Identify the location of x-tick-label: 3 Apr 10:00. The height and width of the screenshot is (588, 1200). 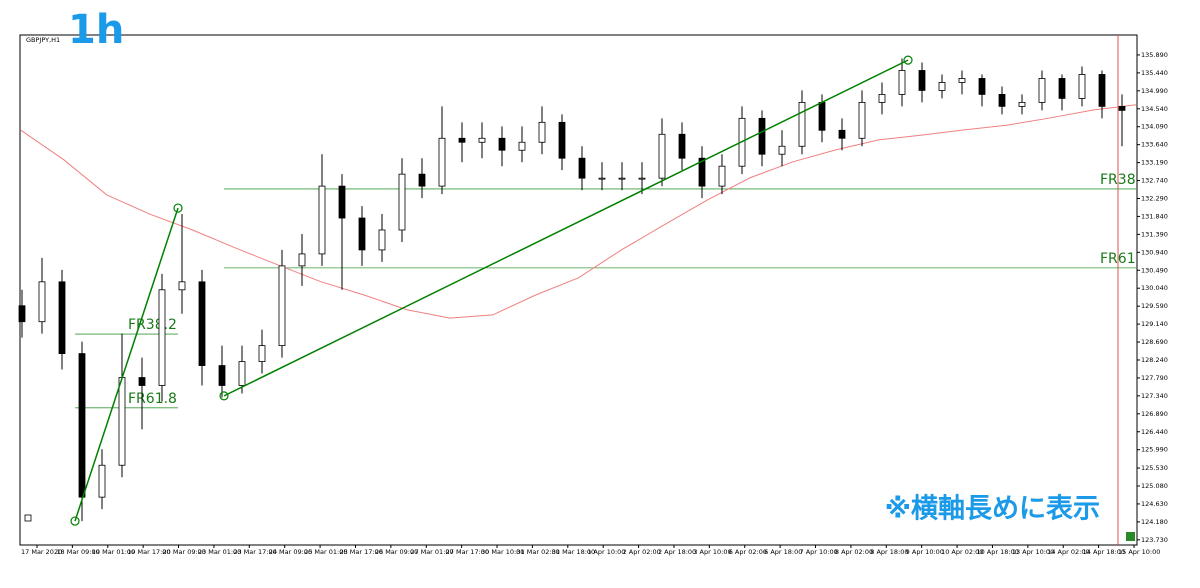
(712, 552).